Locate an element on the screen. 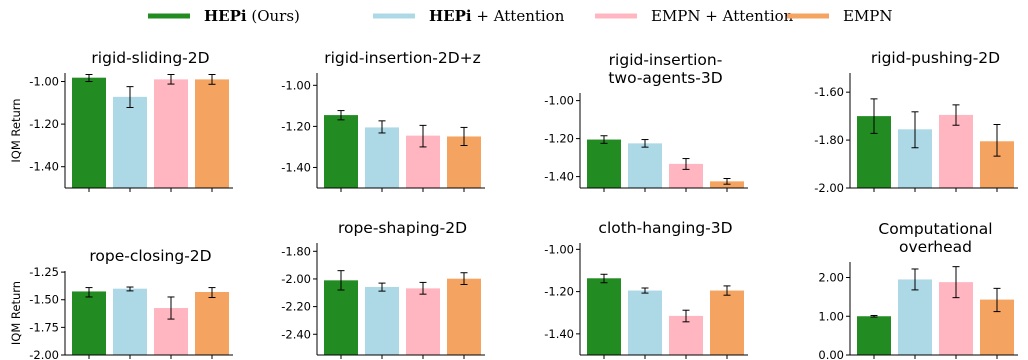 The image size is (1028, 360). chart-title: cloth-hanging-3D is located at coordinates (665, 228).